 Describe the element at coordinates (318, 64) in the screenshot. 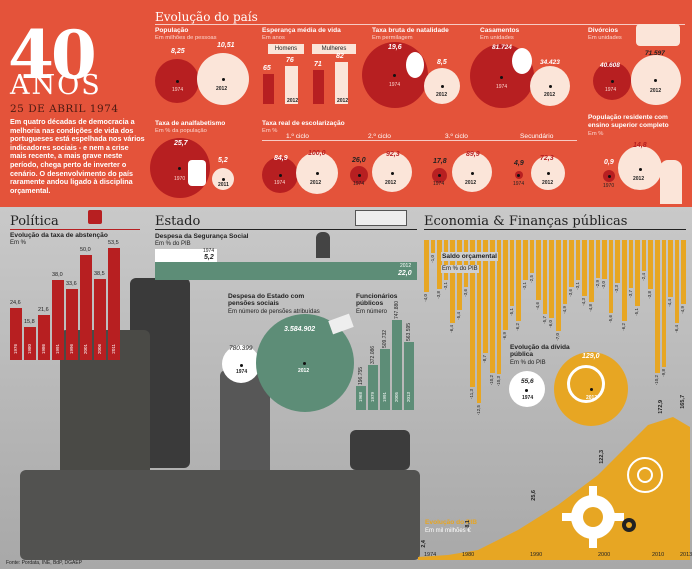

I see `mulheres-1974-value: 71` at that location.